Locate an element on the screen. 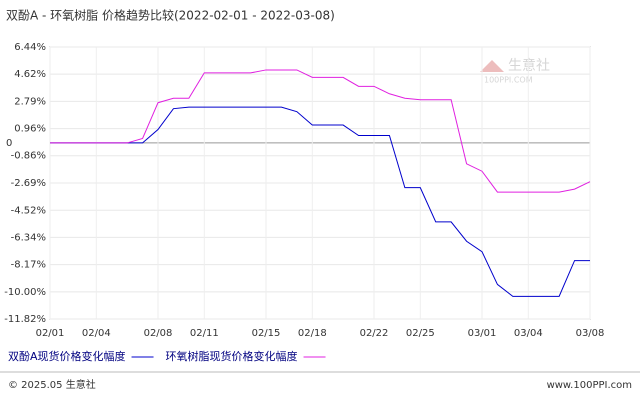 This screenshot has height=400, width=640. y-tick-label: 0 is located at coordinates (9, 143).